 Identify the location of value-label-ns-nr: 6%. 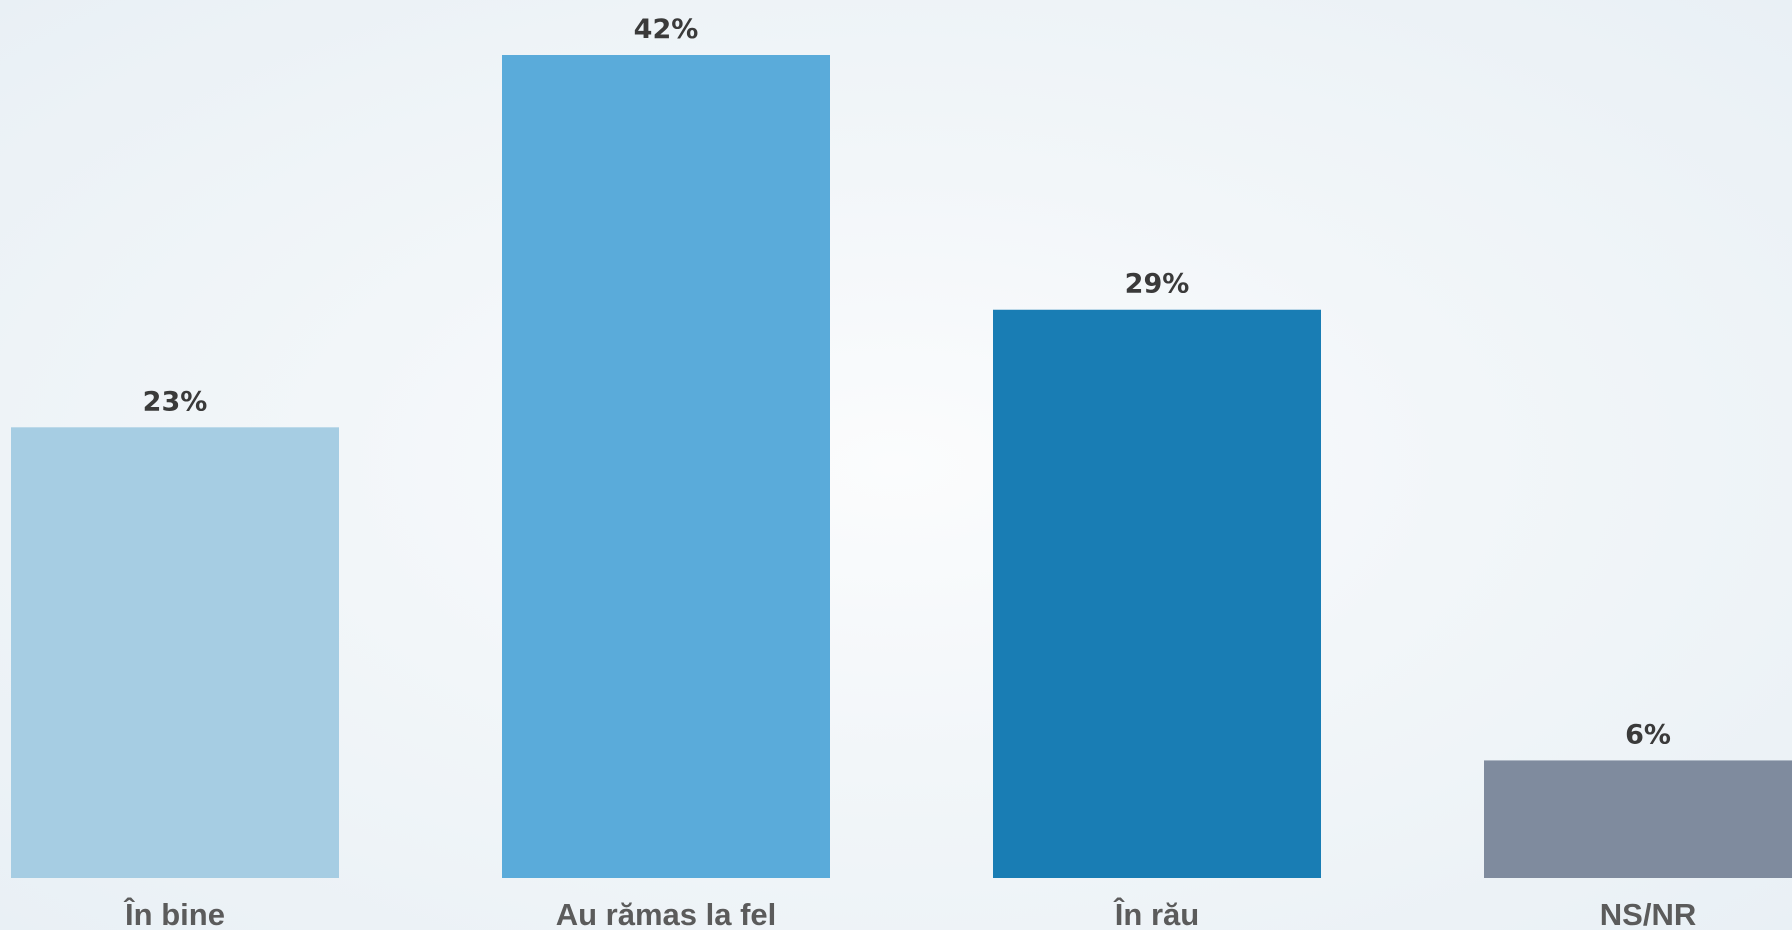
(1648, 734).